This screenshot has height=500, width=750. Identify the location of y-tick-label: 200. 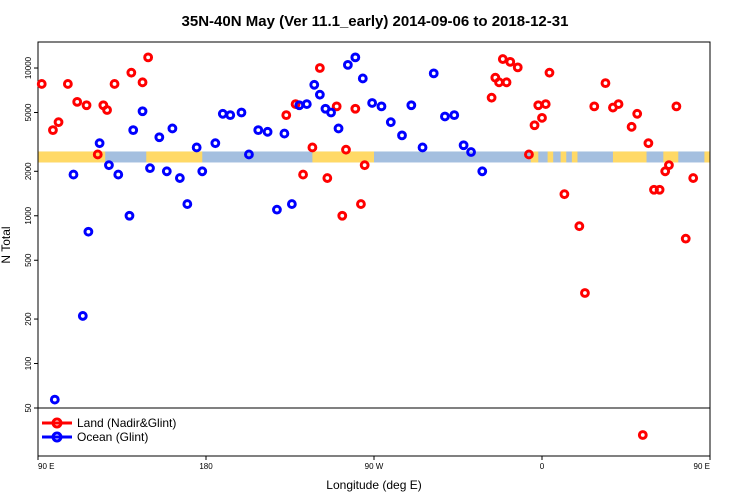
(28, 319).